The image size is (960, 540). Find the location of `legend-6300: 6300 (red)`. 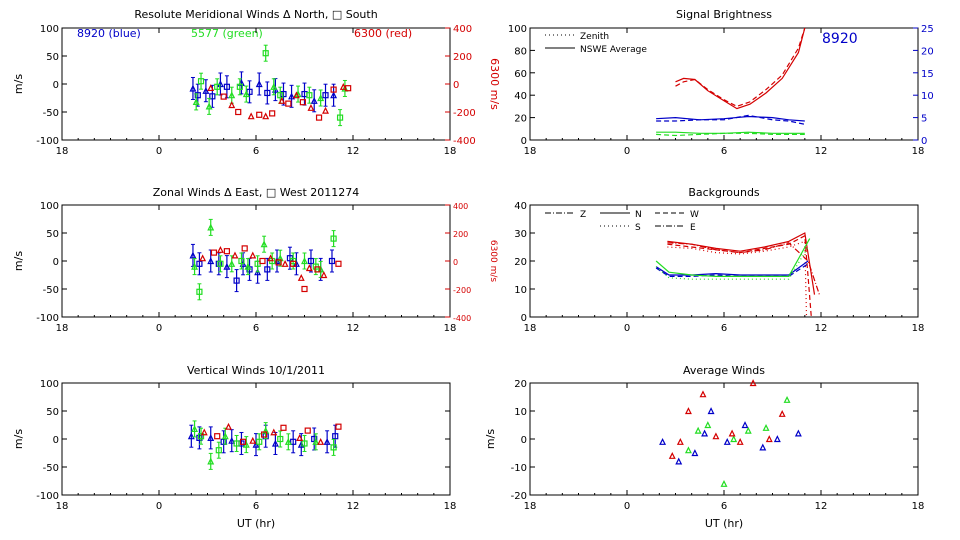

legend-6300: 6300 (red) is located at coordinates (383, 33).